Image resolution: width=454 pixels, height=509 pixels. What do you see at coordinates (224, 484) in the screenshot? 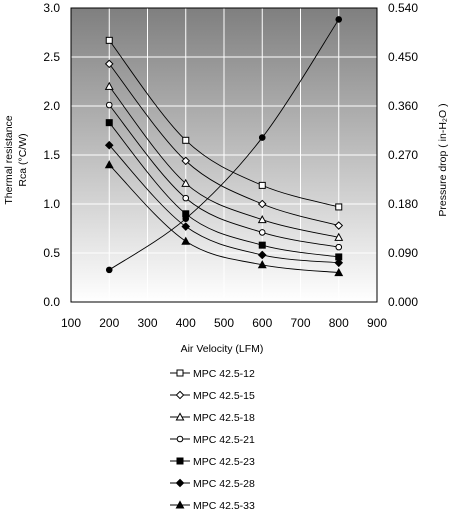
I see `legend-label: MPC 42.5-28` at bounding box center [224, 484].